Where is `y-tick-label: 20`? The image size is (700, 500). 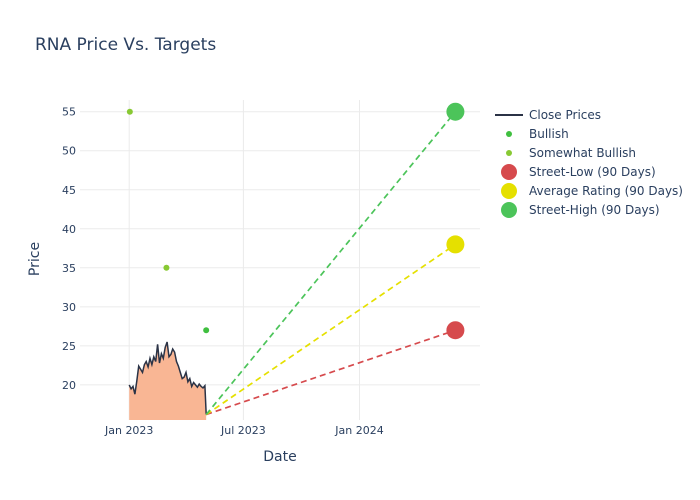
y-tick-label: 20 is located at coordinates (69, 385).